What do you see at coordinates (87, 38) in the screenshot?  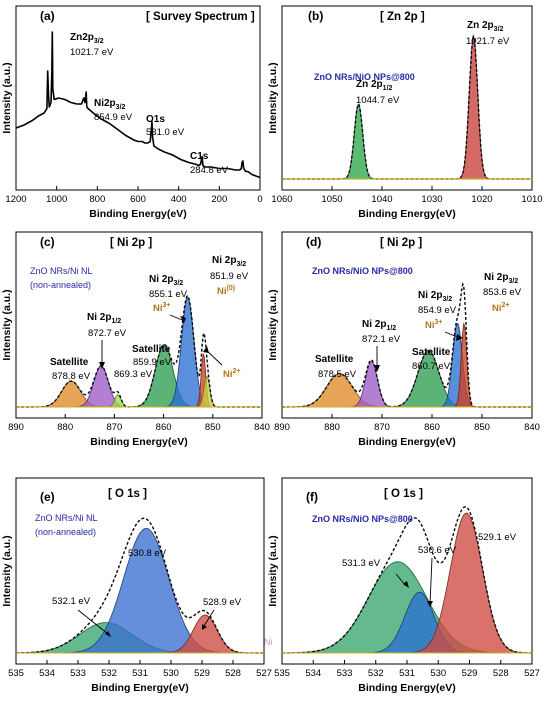 I see `panel-a-zn-label: Zn2p3/2` at bounding box center [87, 38].